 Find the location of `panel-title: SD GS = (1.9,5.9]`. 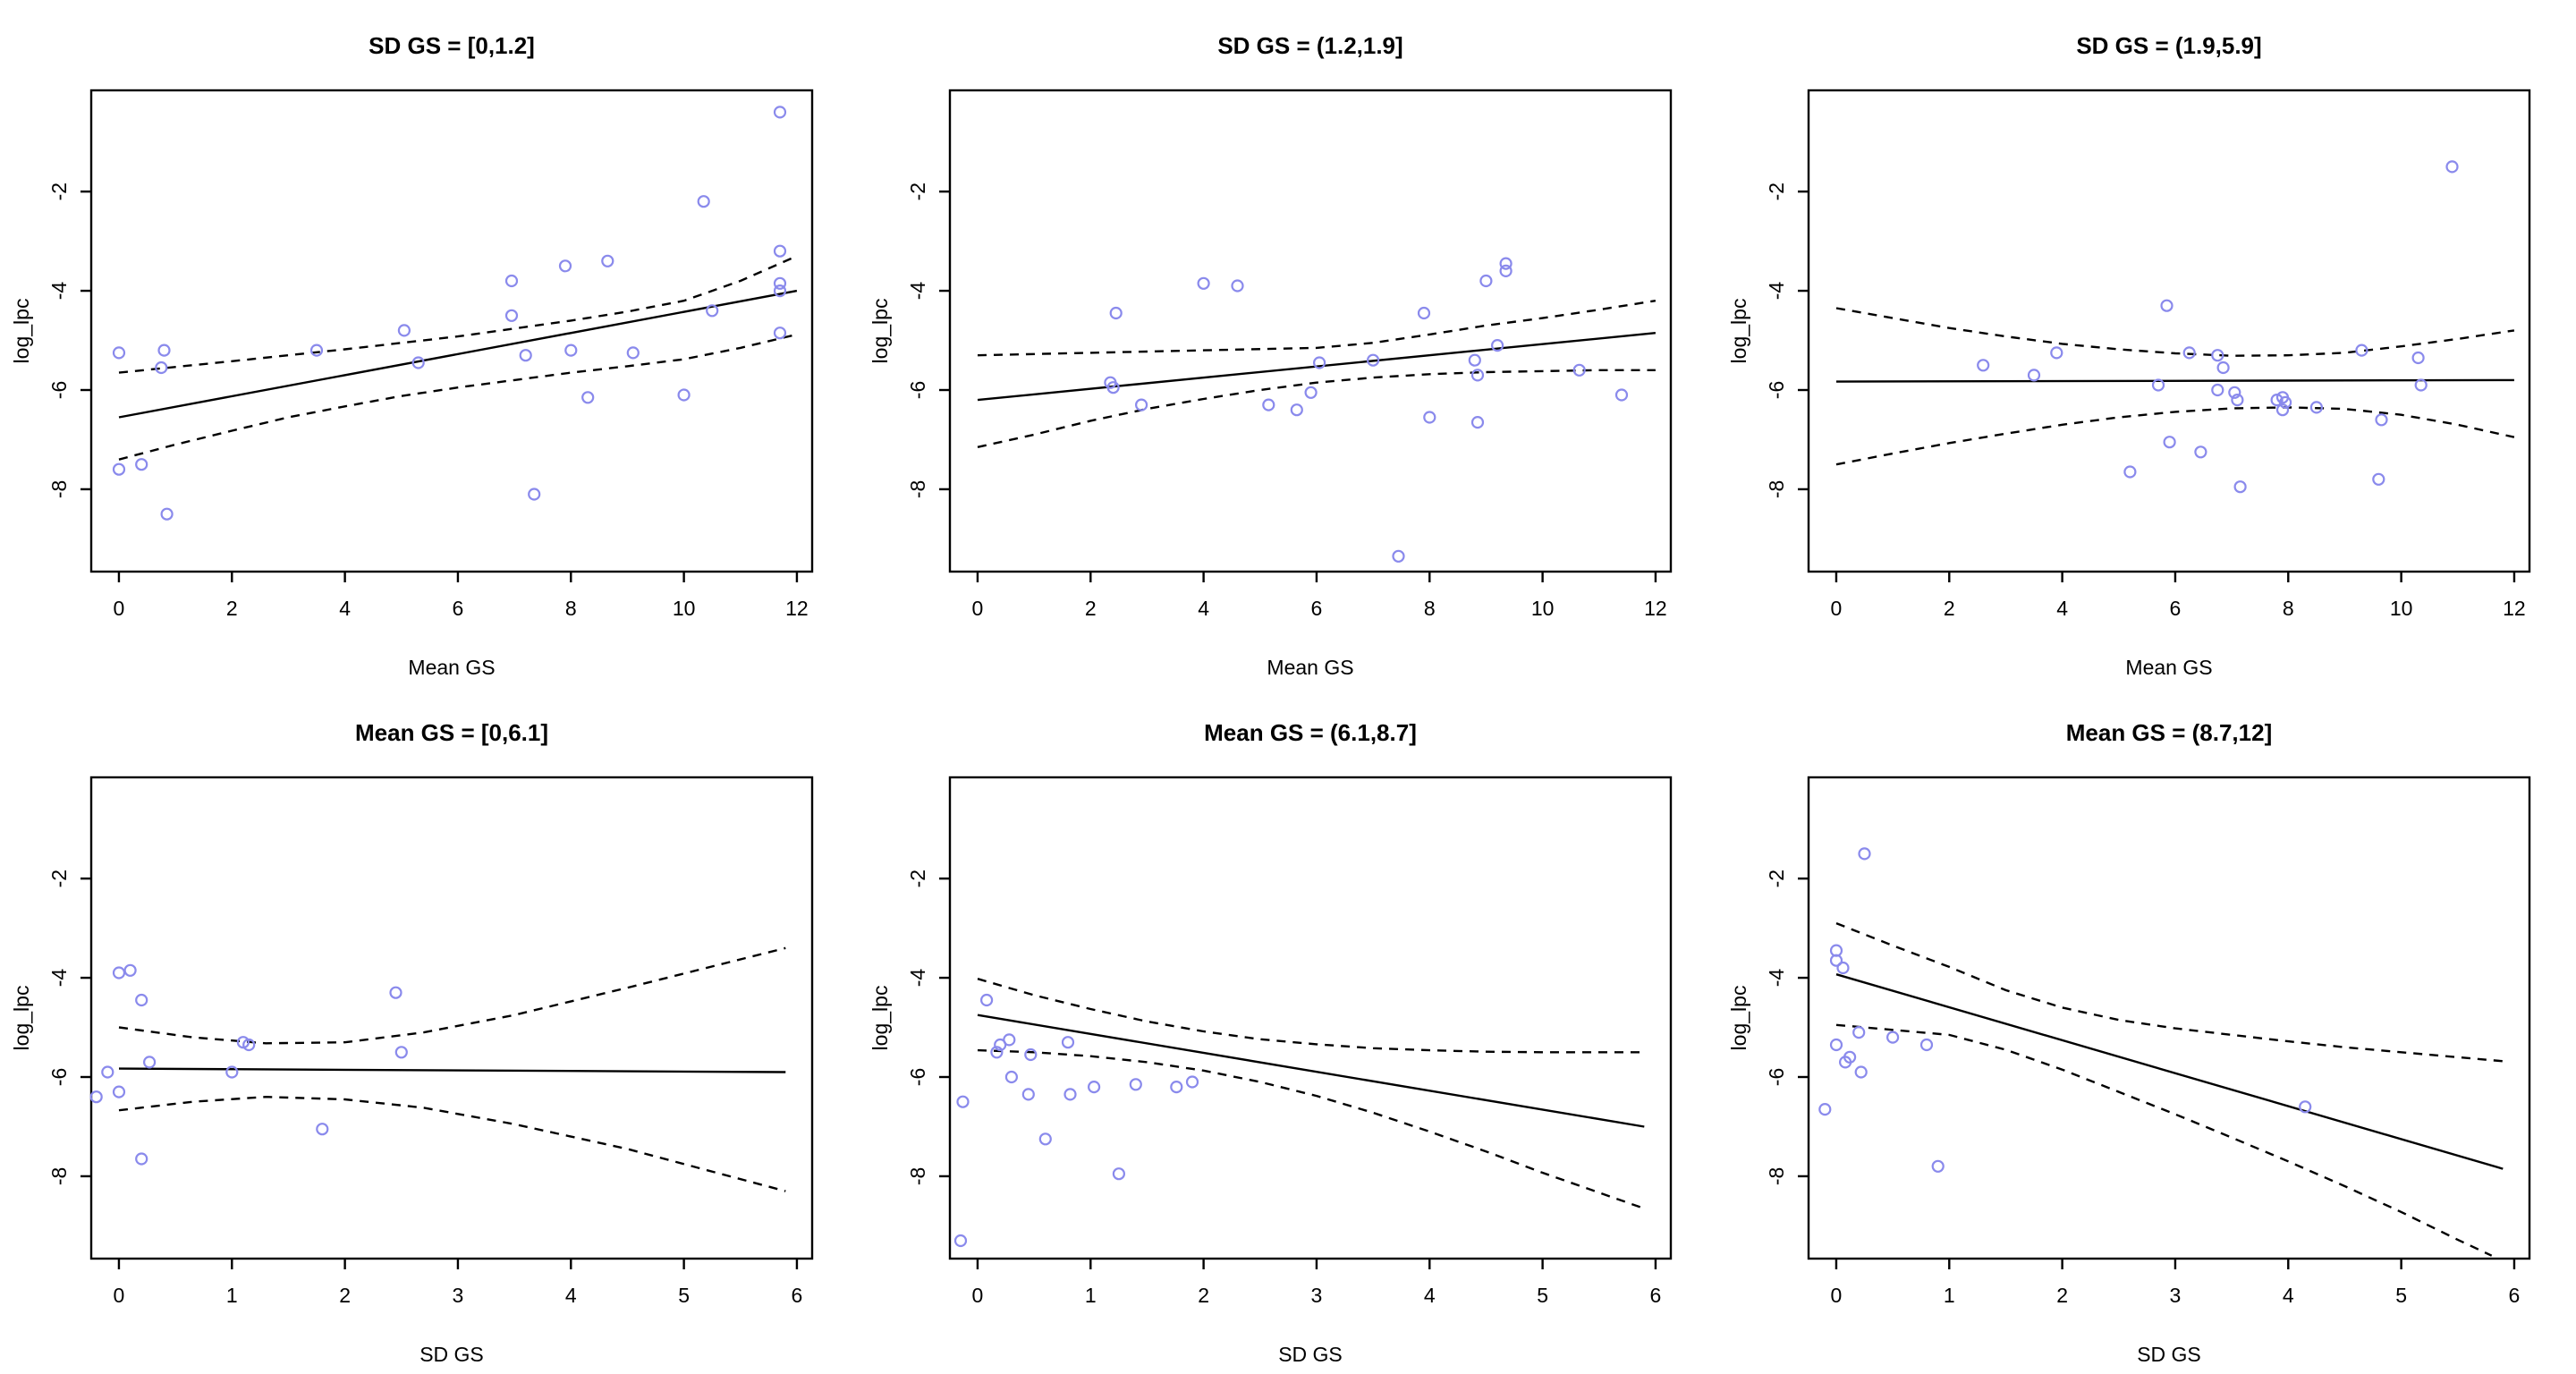

panel-title: SD GS = (1.9,5.9] is located at coordinates (2168, 45).